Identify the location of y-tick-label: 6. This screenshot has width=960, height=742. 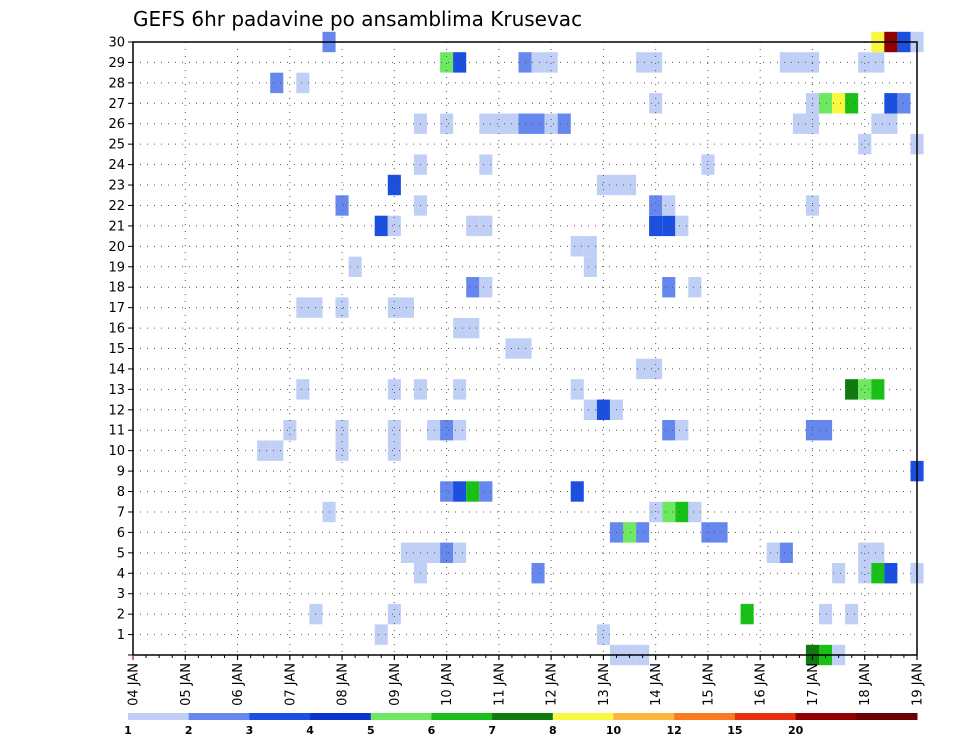
(121, 533).